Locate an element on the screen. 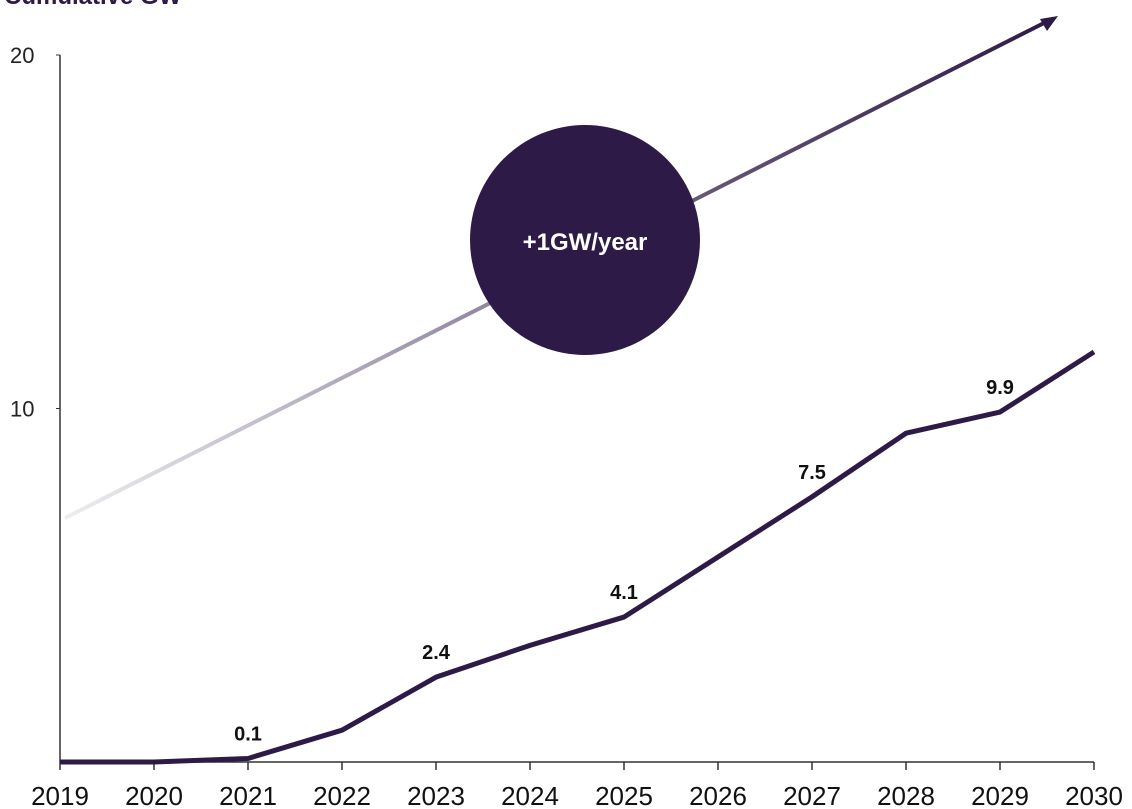  x-tick-label: 2030 is located at coordinates (1094, 795).